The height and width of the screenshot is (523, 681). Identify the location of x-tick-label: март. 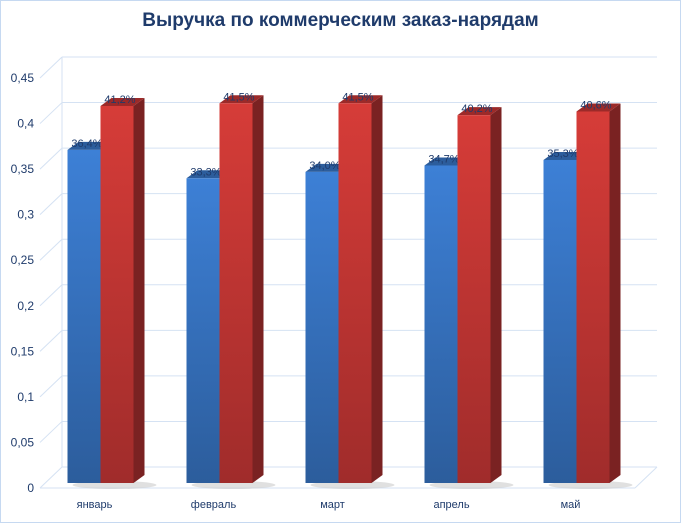
(332, 505).